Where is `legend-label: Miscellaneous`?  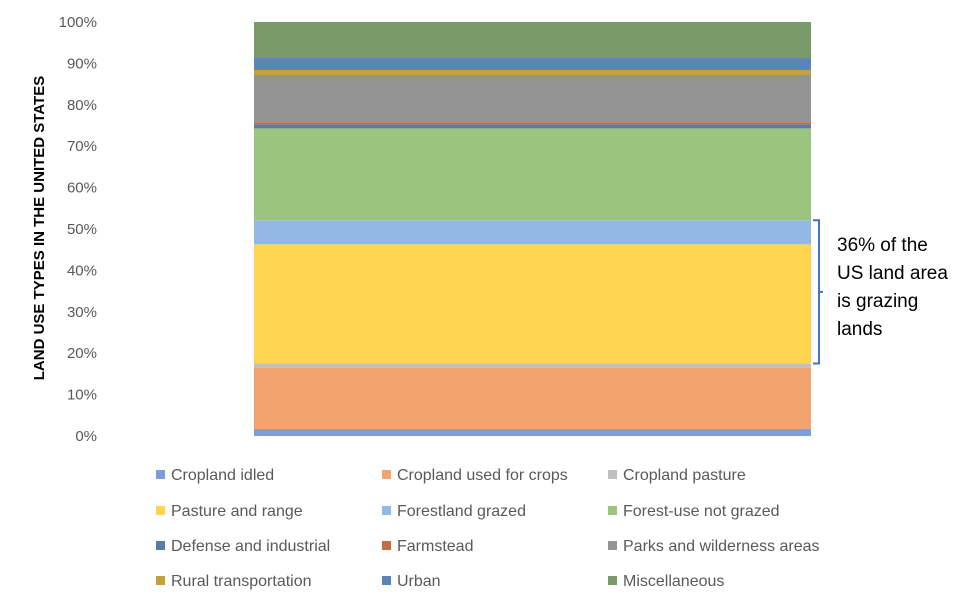 legend-label: Miscellaneous is located at coordinates (673, 581).